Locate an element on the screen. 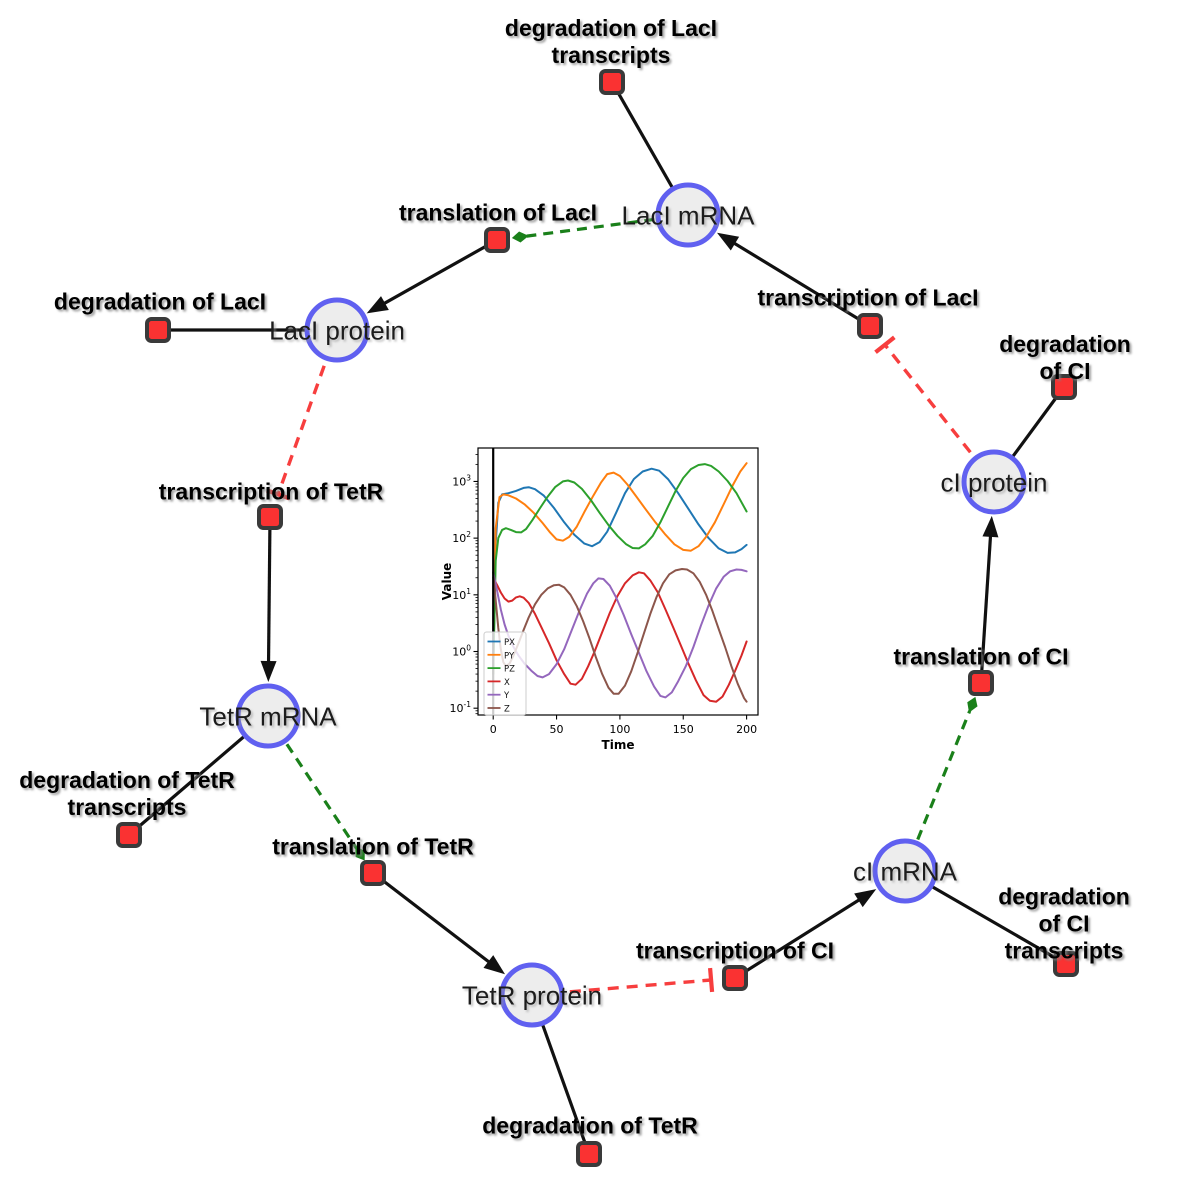  reaction-node-deg-tetr-transcripts is located at coordinates (129, 835).